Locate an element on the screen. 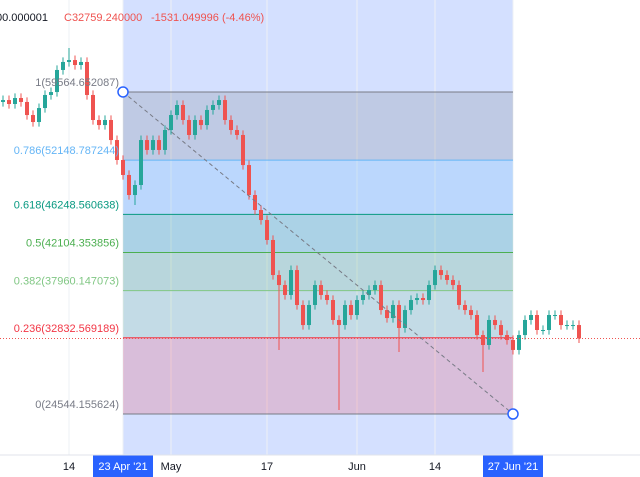  x-tick-label: May is located at coordinates (171, 467).